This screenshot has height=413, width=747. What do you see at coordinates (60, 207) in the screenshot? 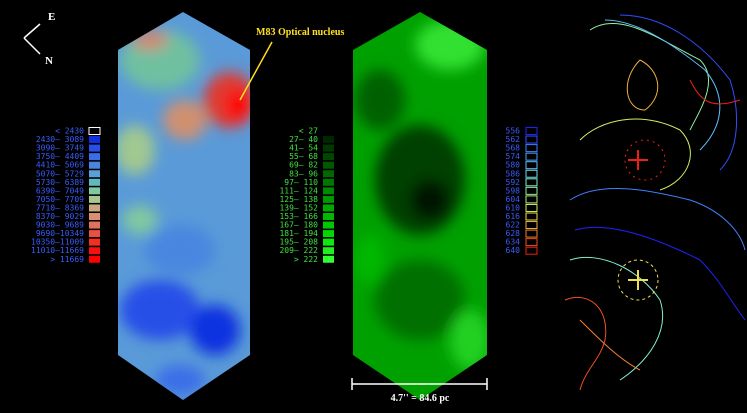
I see `legend-label: 7710– 8369` at bounding box center [60, 207].